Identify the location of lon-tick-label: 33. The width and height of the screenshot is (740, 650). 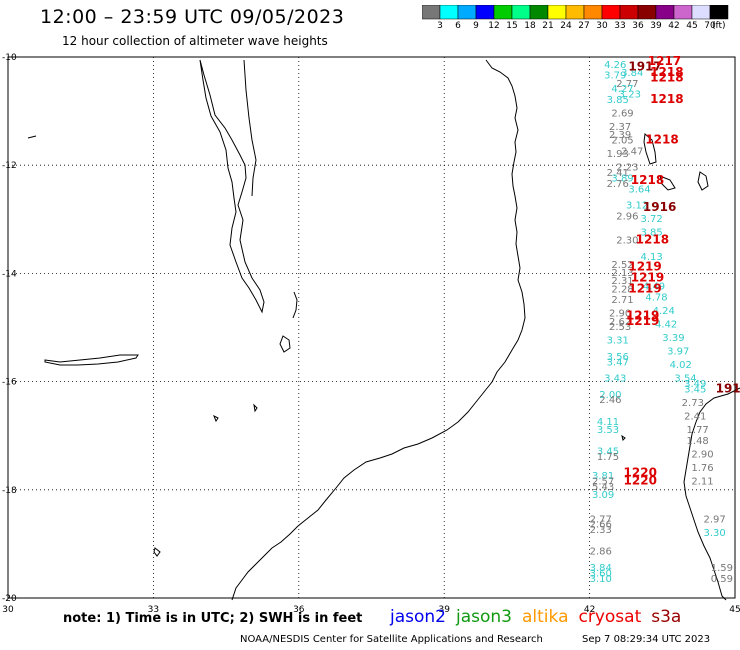
(153, 610).